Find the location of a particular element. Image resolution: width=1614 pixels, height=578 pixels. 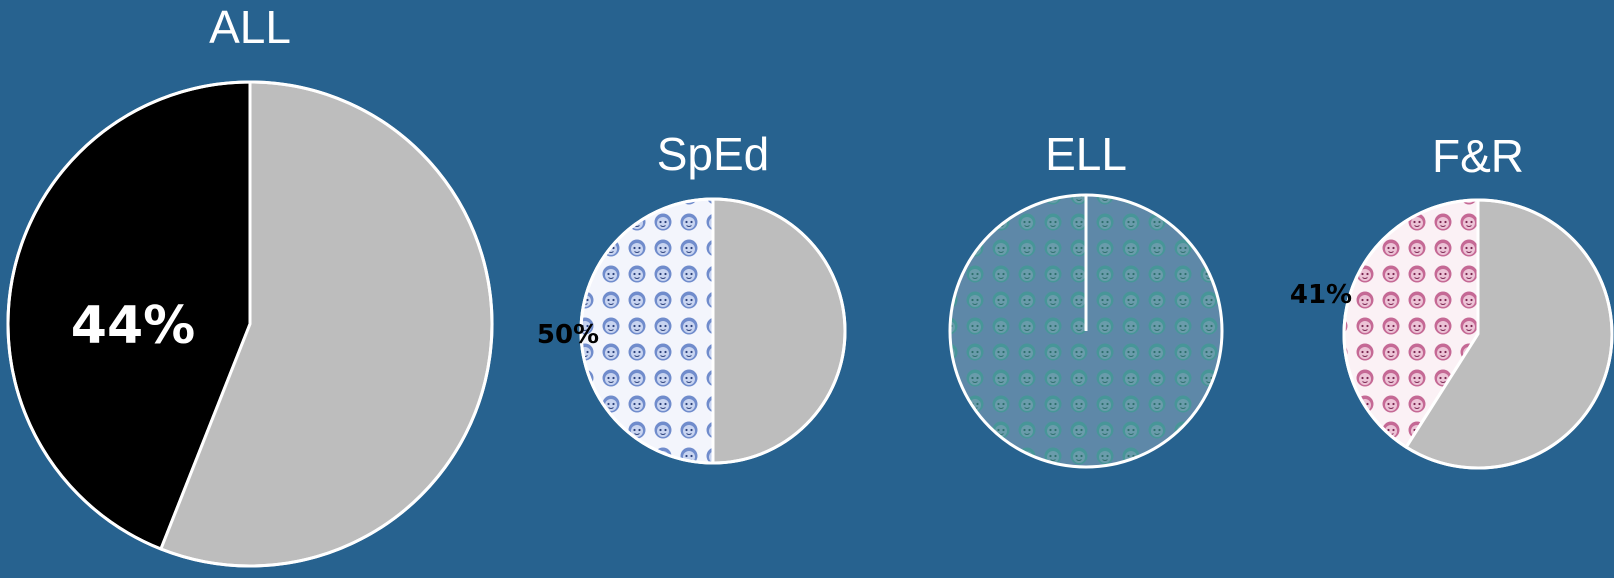

slice-value-label: 41% is located at coordinates (1321, 295).